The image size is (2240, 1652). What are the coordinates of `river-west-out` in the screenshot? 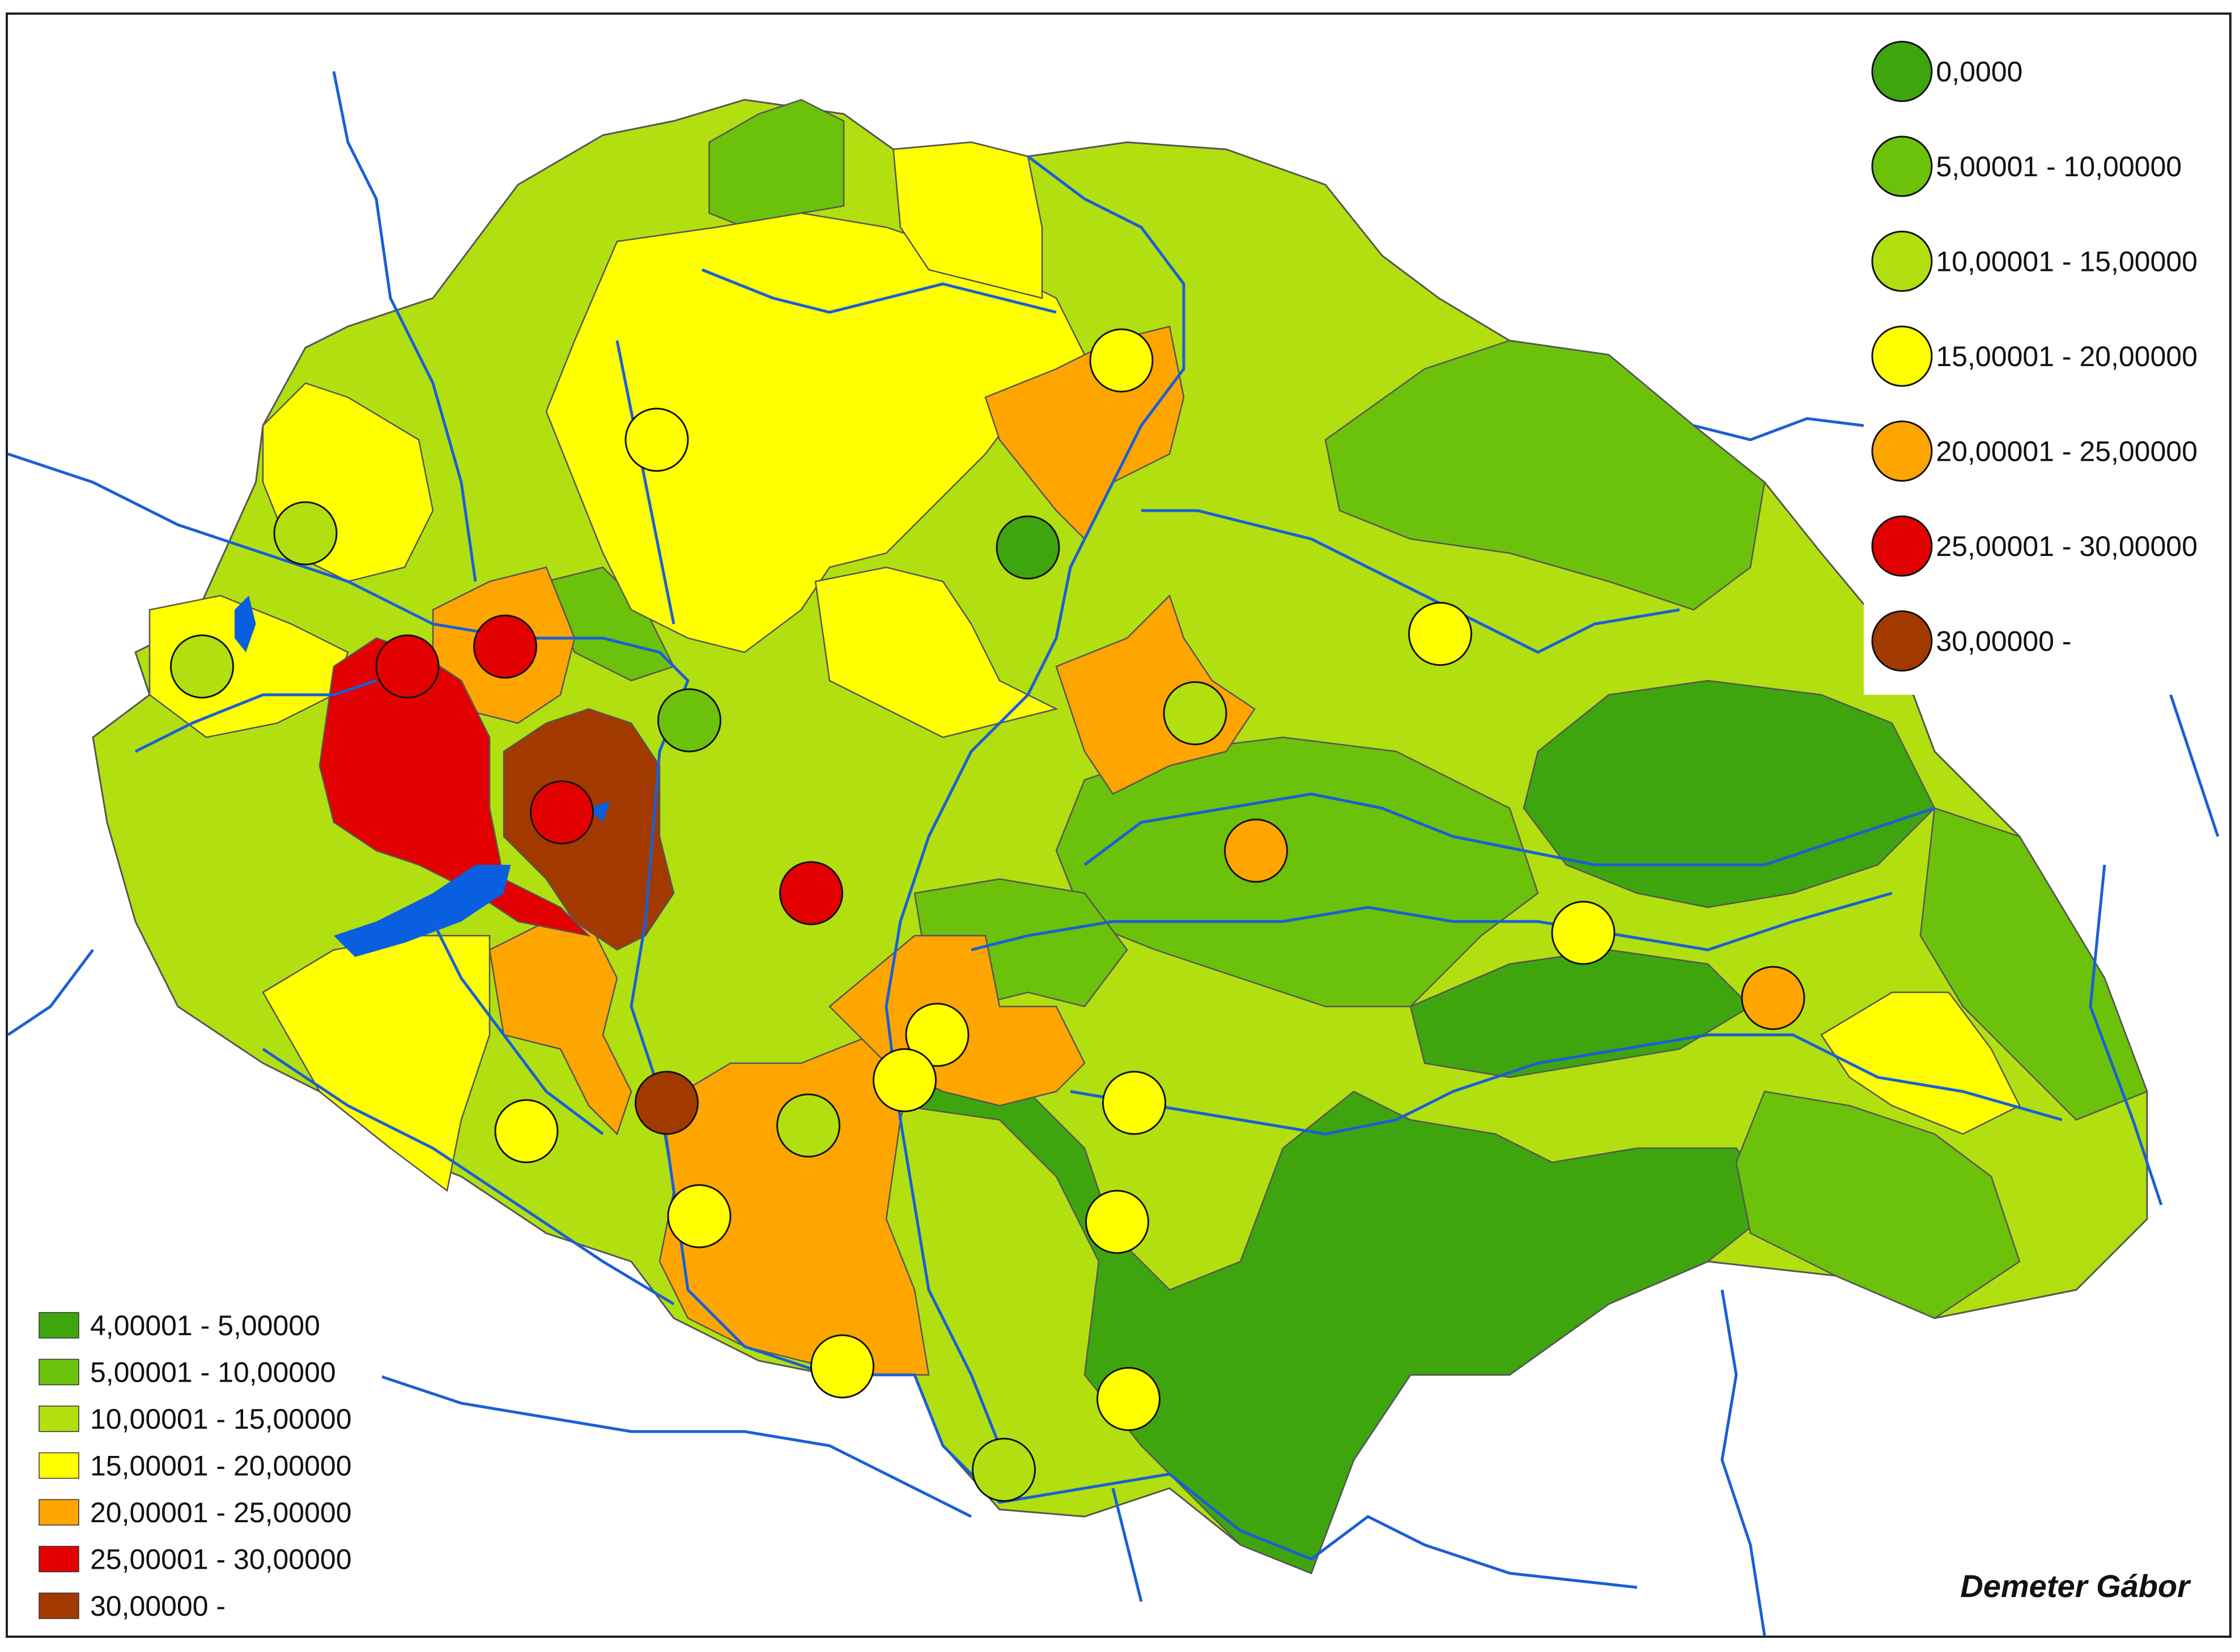 It's located at (51, 993).